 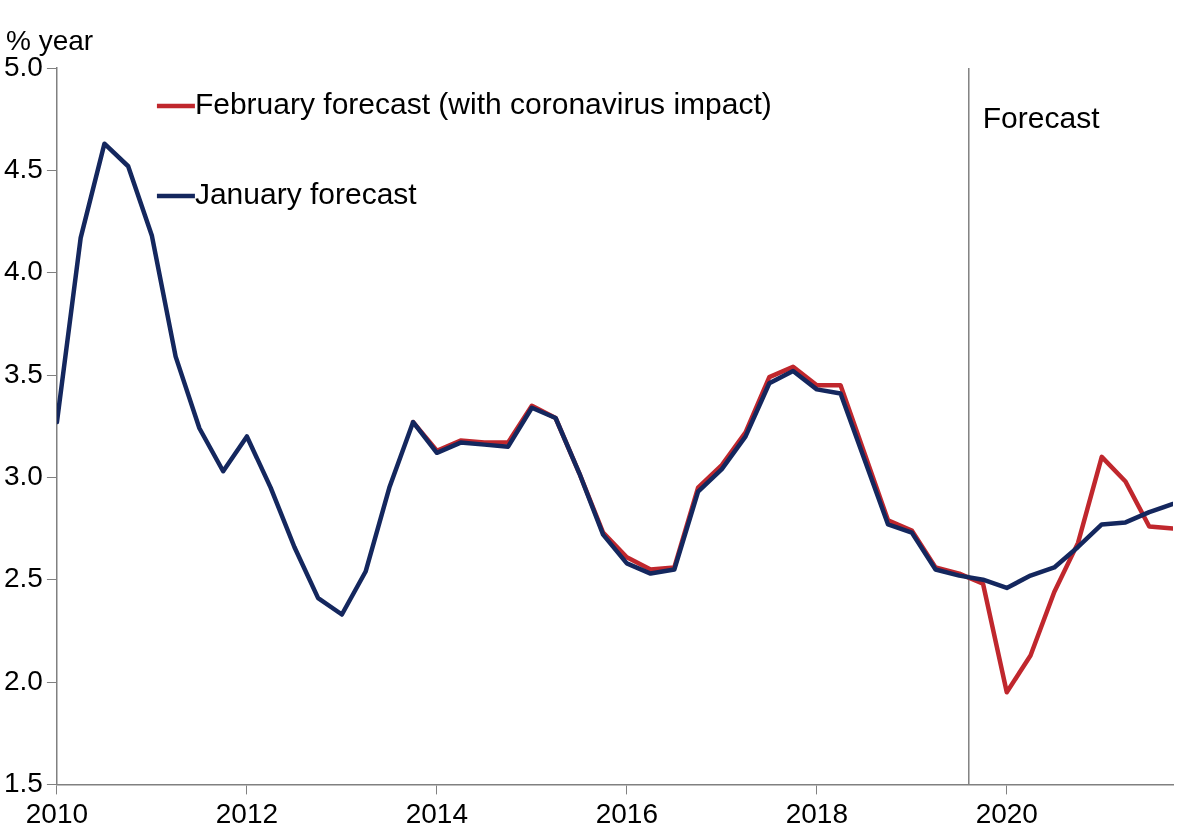 What do you see at coordinates (816, 813) in the screenshot?
I see `x-tick-label: 2018` at bounding box center [816, 813].